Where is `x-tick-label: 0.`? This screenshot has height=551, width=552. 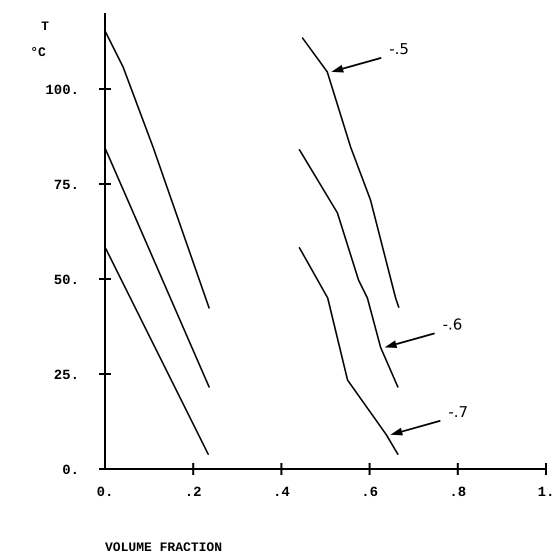
x-tick-label: 0. is located at coordinates (105, 492).